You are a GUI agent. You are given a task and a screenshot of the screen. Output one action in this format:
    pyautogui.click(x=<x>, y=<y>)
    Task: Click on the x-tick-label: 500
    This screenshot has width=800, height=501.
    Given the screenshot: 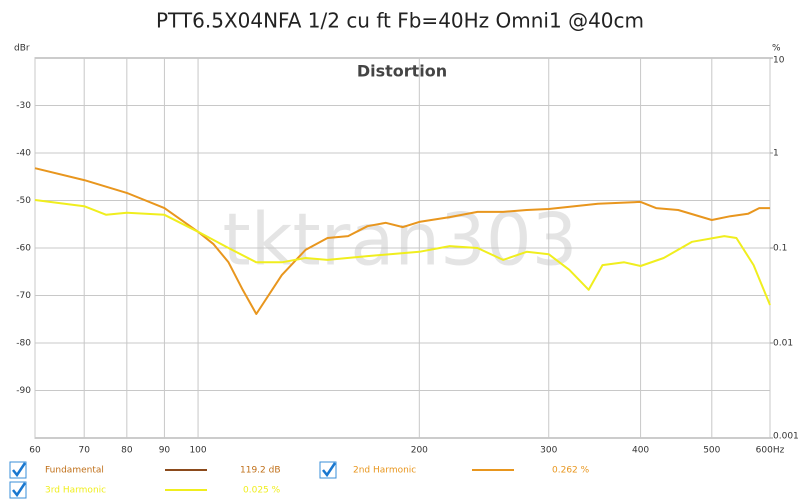 What is the action you would take?
    pyautogui.click(x=711, y=451)
    